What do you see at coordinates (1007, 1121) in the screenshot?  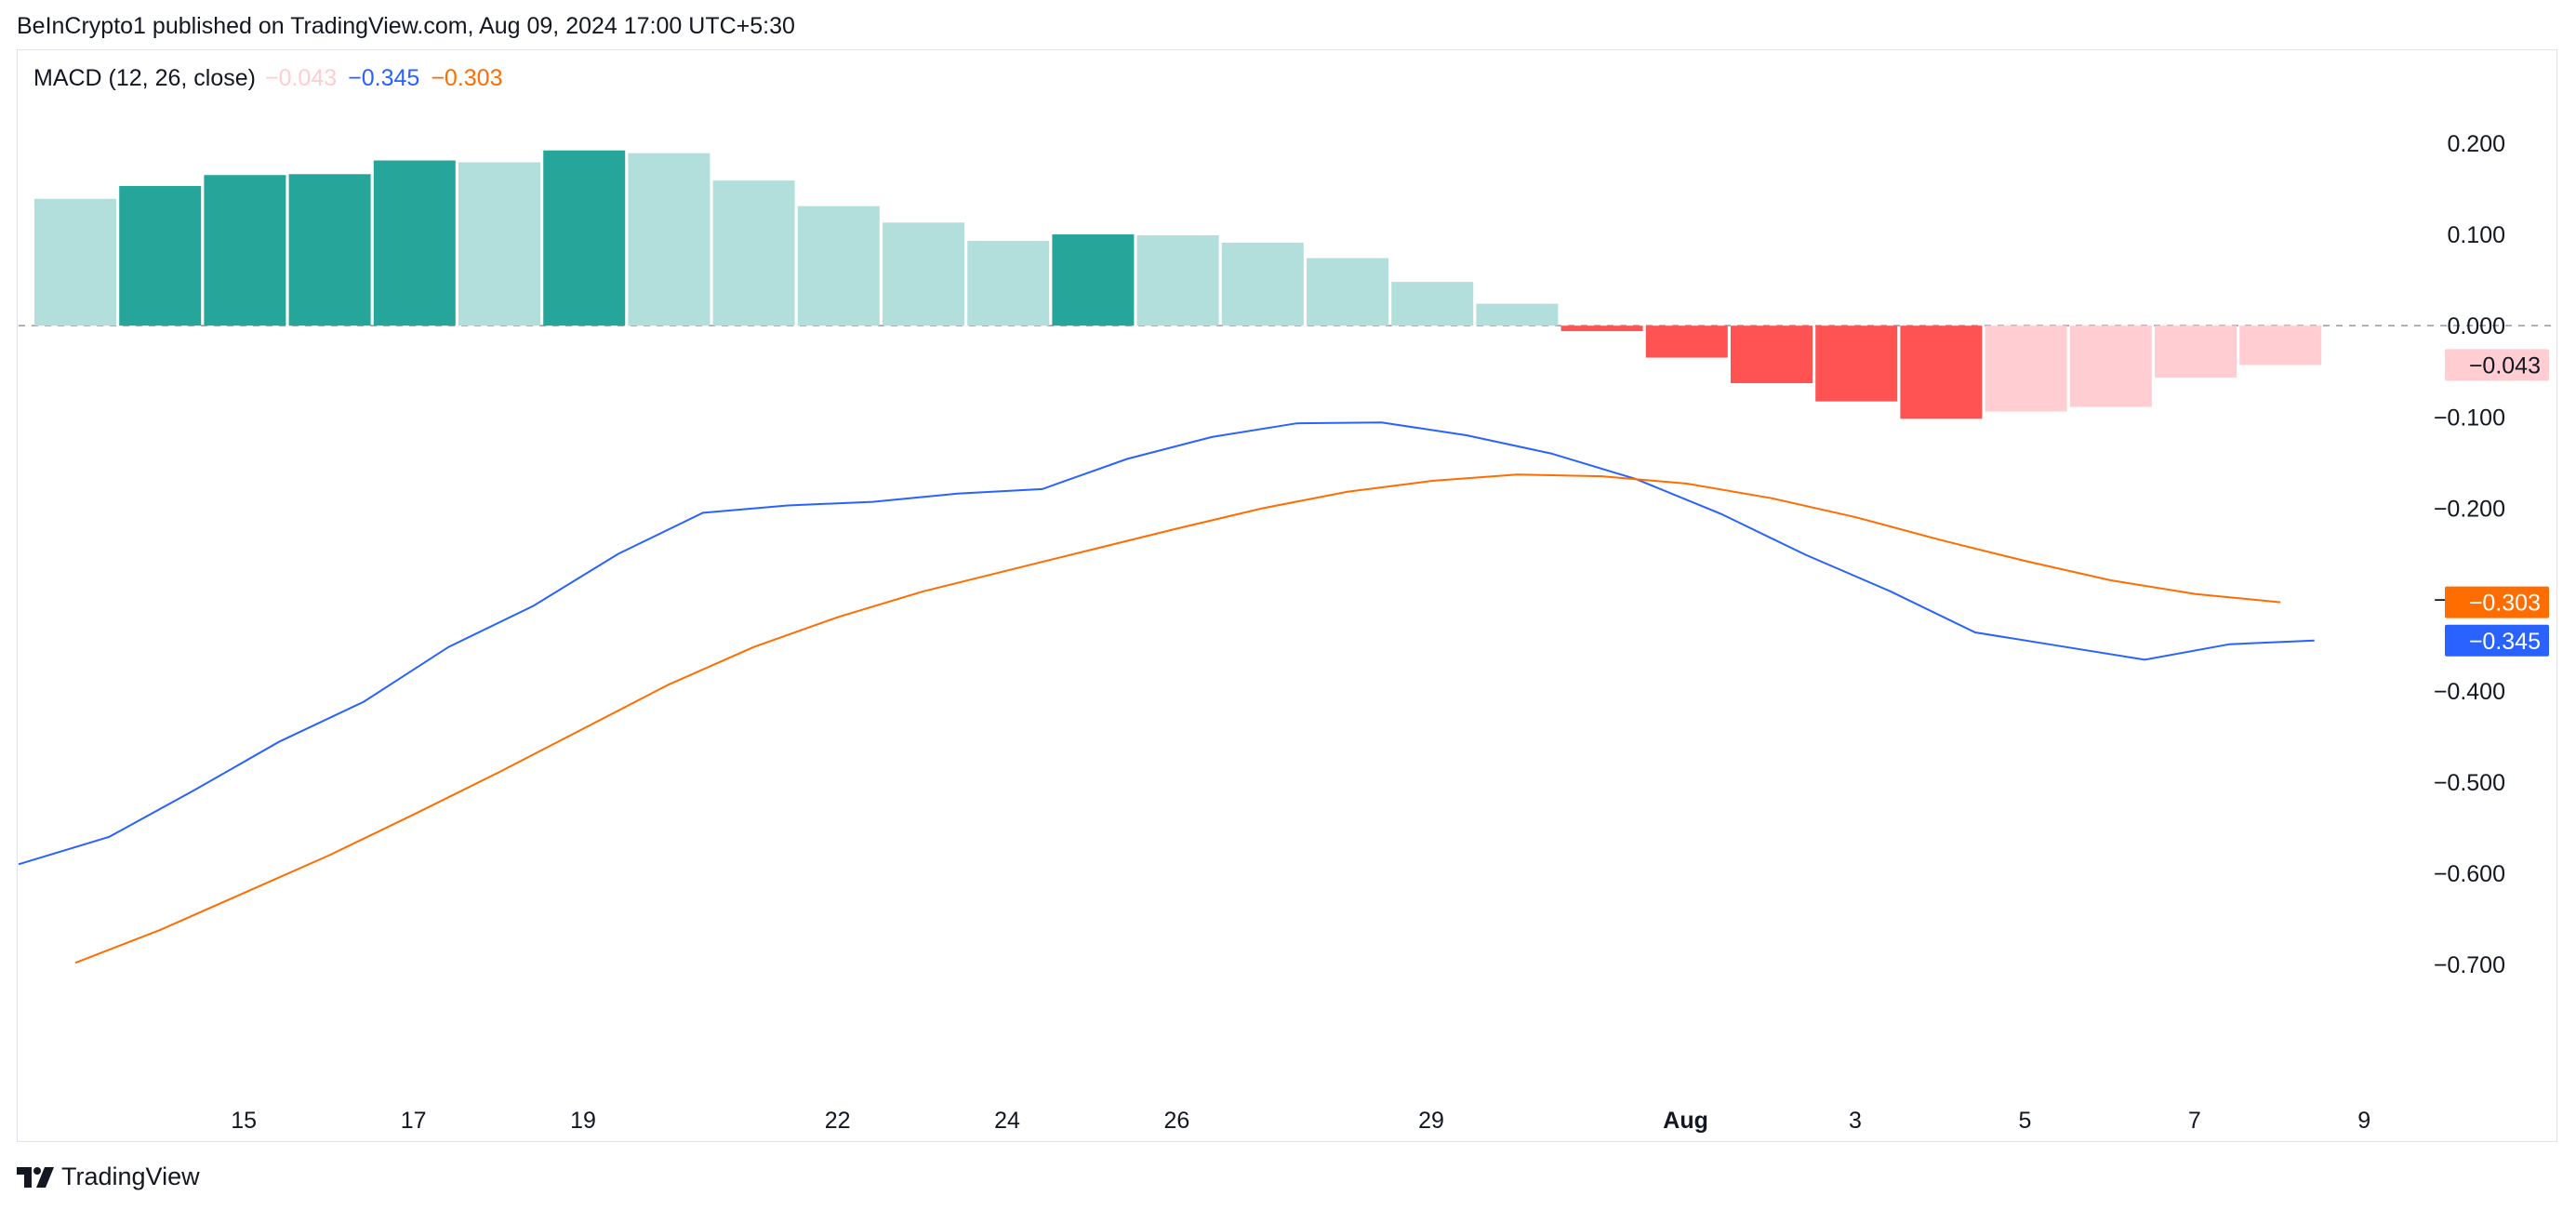 I see `x-tick-label: 24` at bounding box center [1007, 1121].